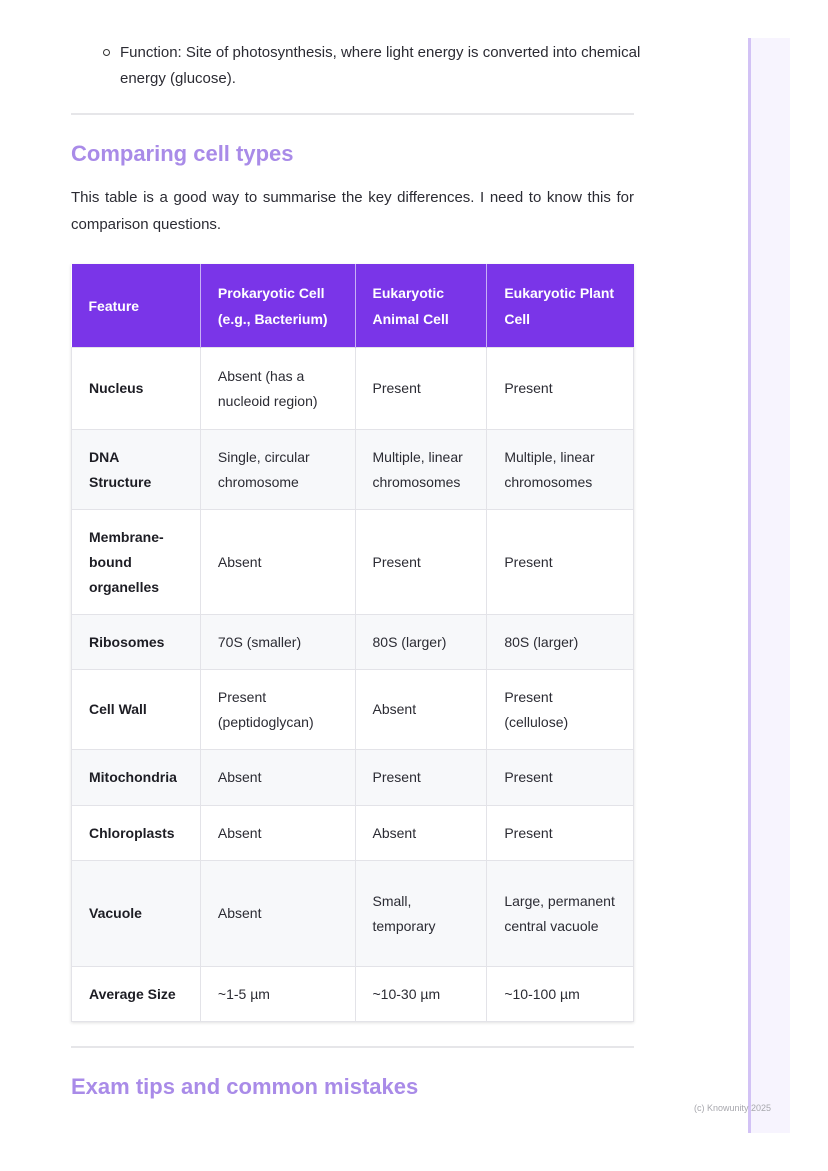  I want to click on section-heading: Comparing cell types, so click(182, 153).